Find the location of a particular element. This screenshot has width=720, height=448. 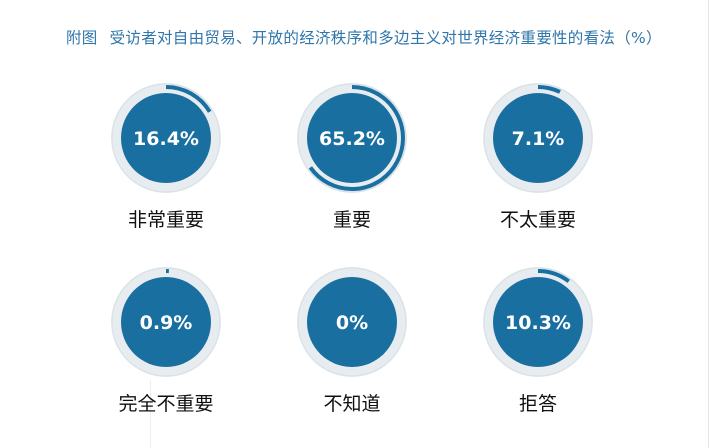

gauge-2: 65.2% 重要 is located at coordinates (352, 157).